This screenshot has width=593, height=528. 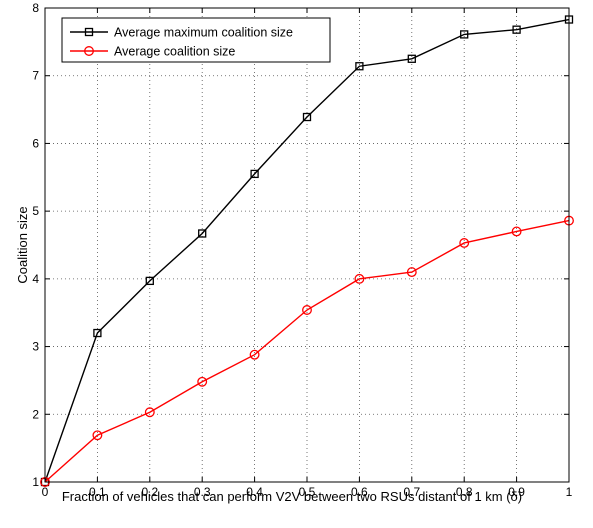 I want to click on x-tick-label: 0.6, so click(x=359, y=492).